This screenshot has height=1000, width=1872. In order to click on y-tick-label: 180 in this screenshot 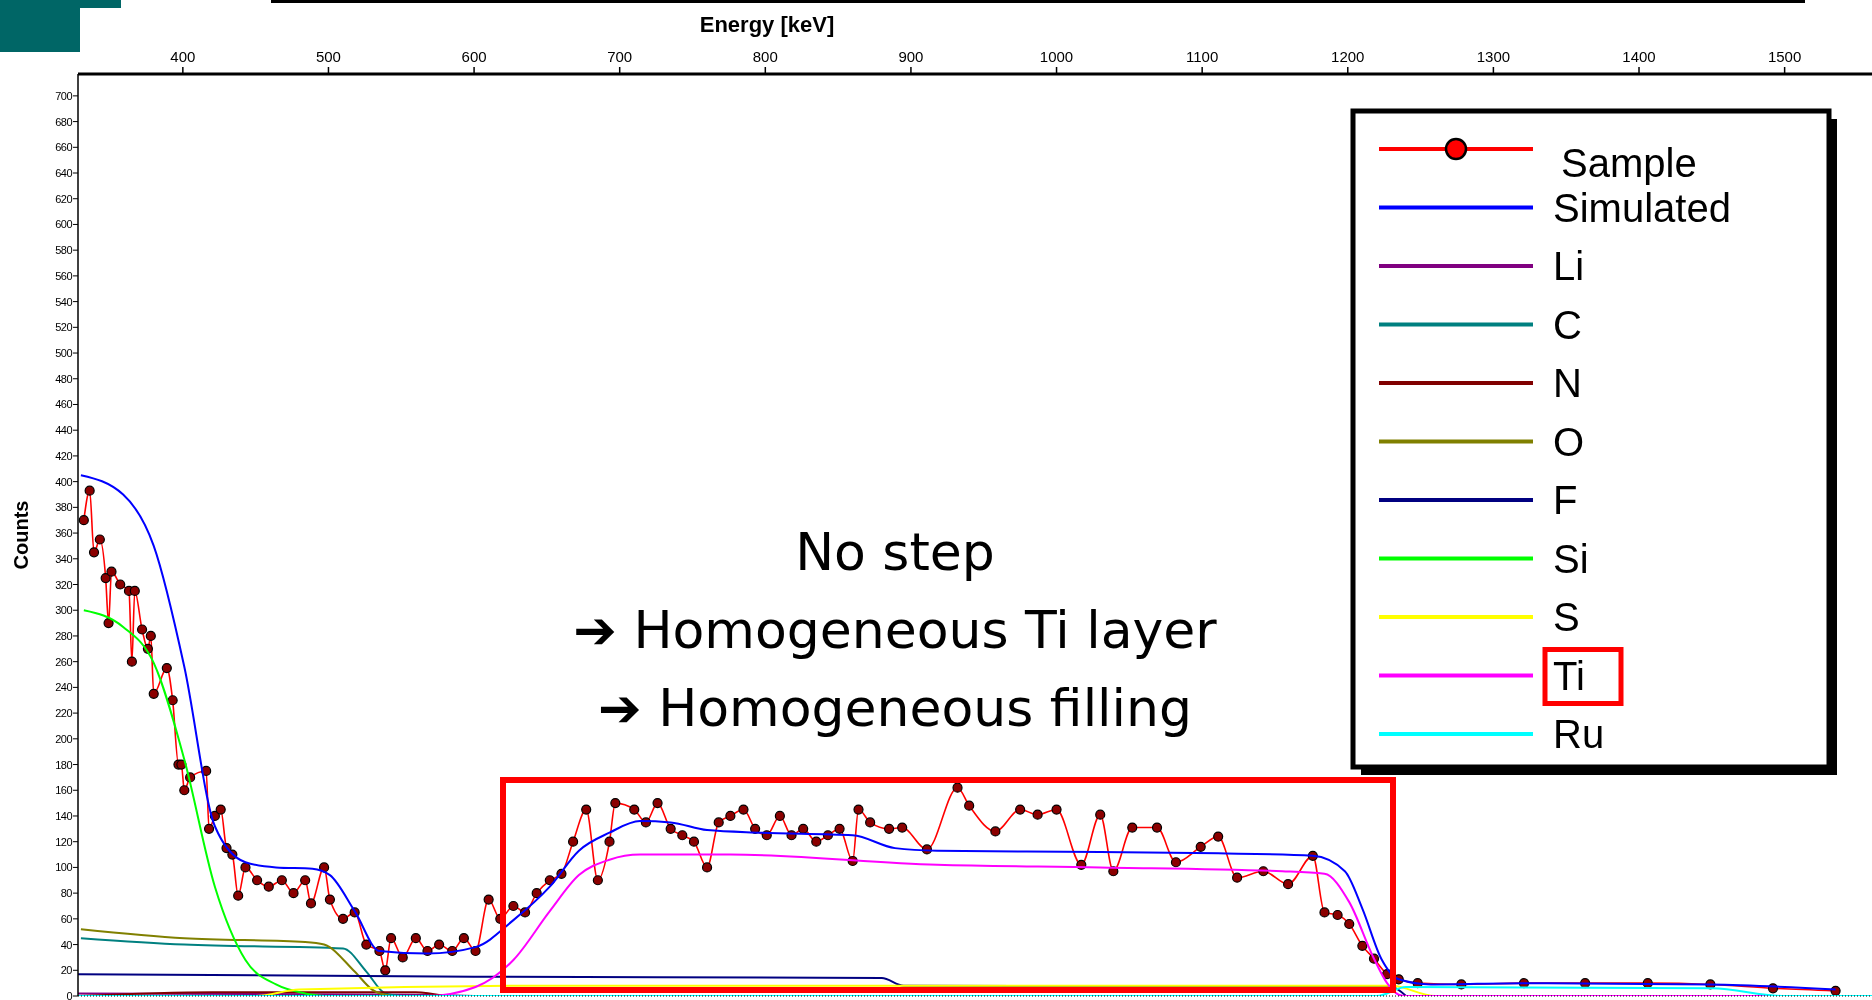, I will do `click(64, 764)`.